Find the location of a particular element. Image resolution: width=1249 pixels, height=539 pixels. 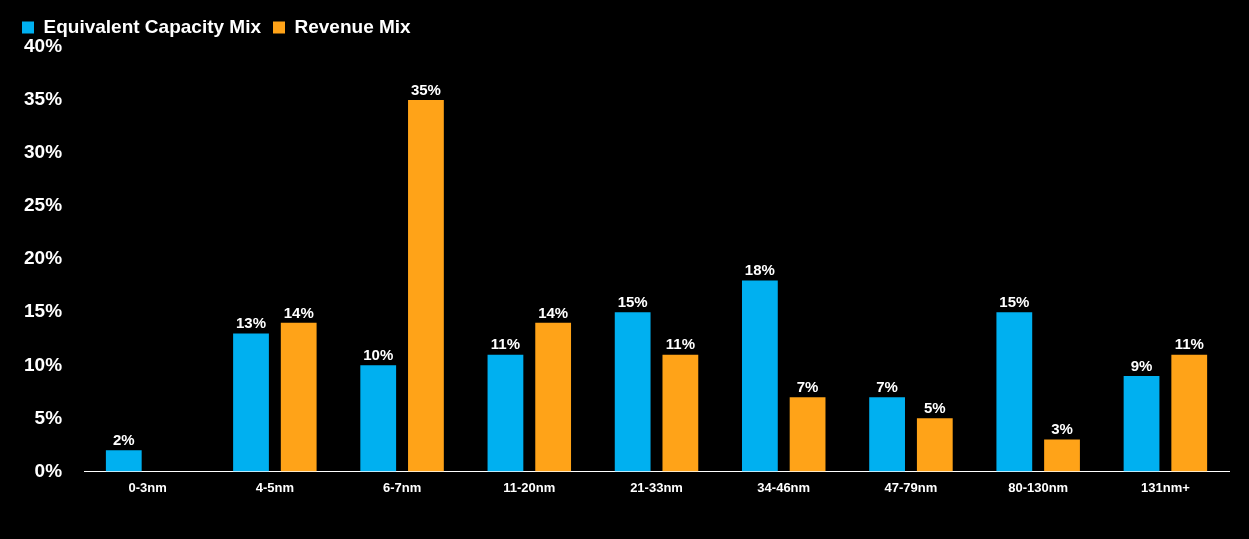

data-label: 35% is located at coordinates (425, 89).